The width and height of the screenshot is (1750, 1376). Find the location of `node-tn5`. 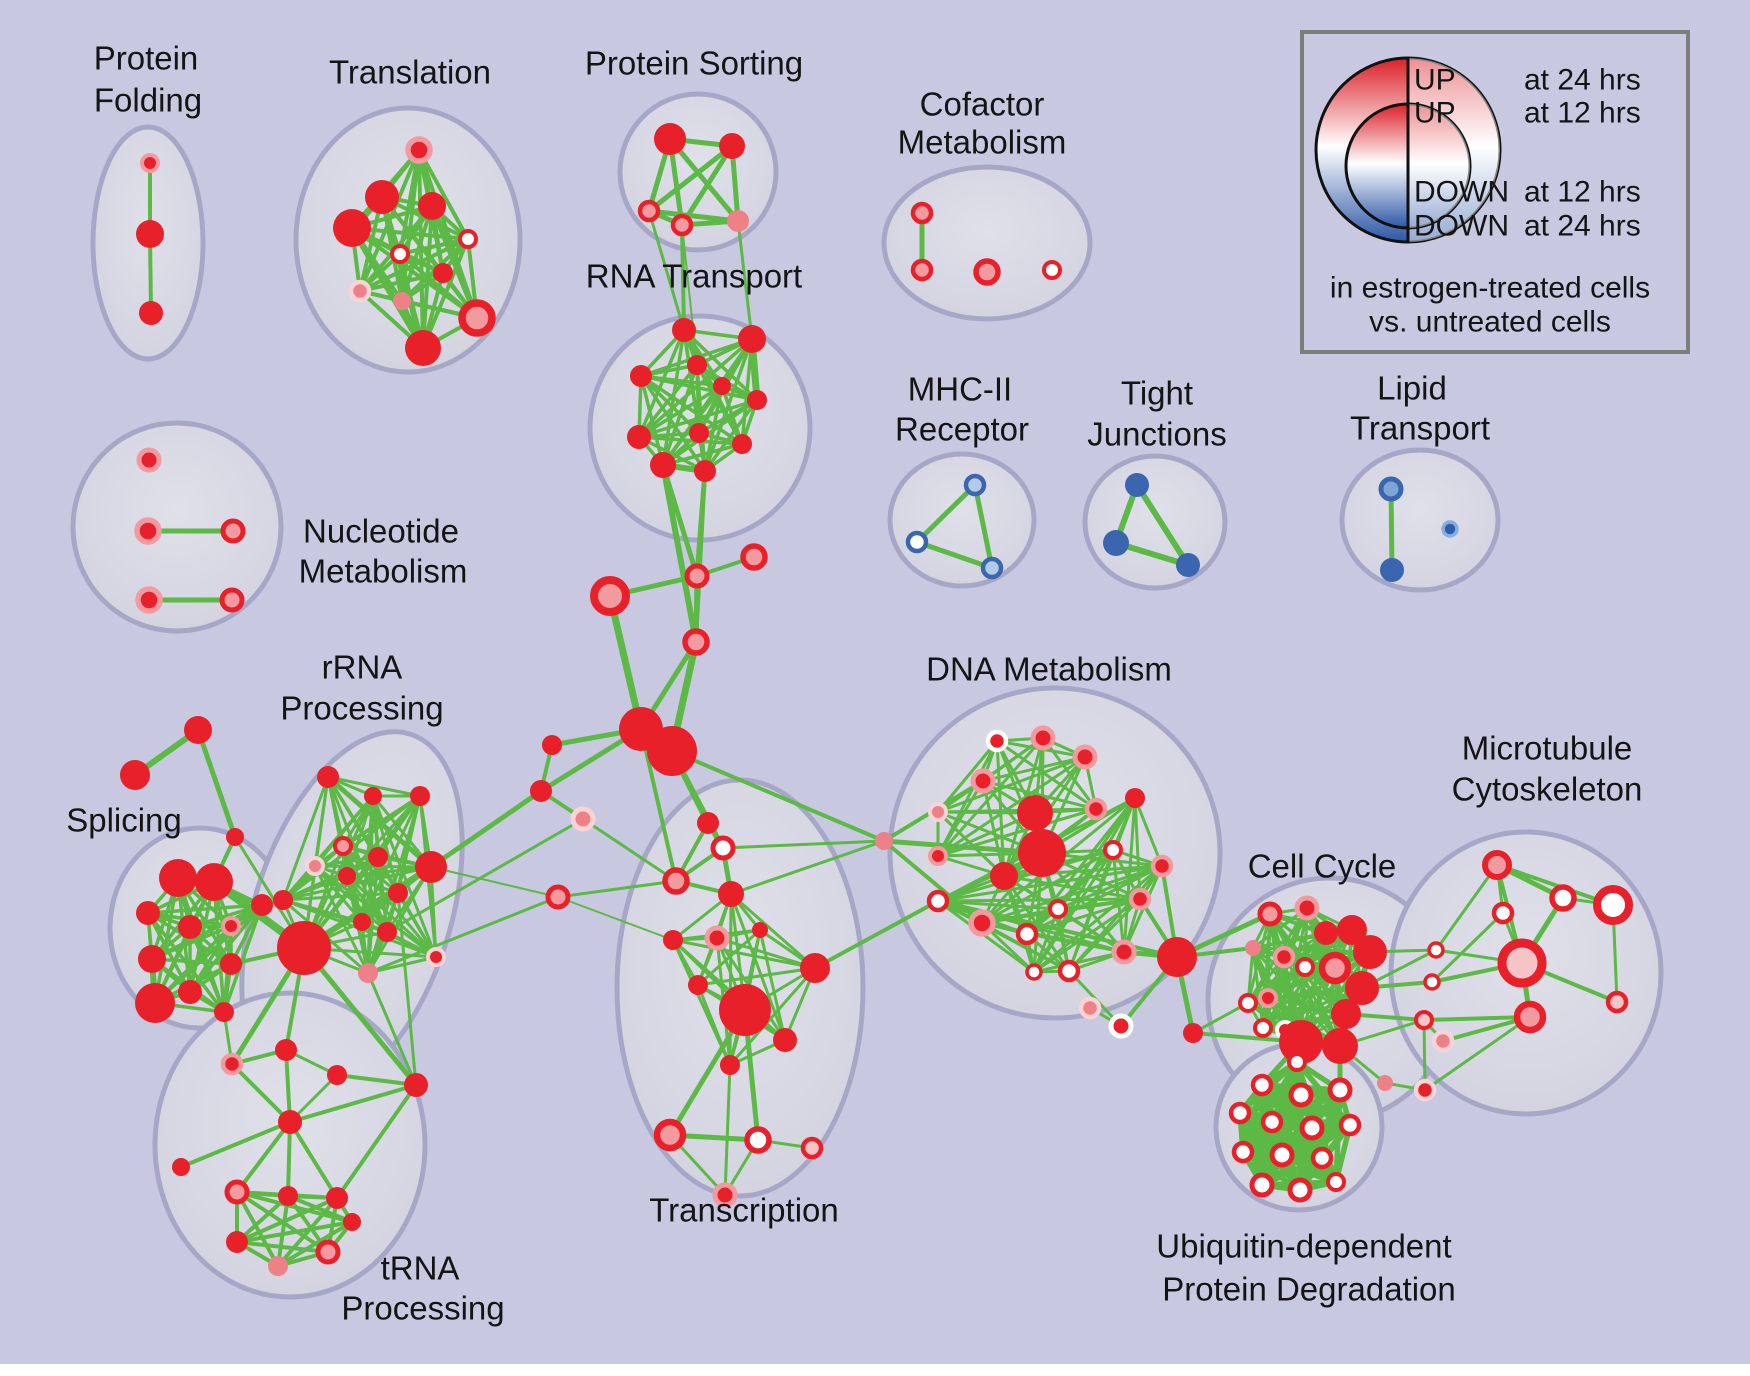

node-tn5 is located at coordinates (181, 1167).